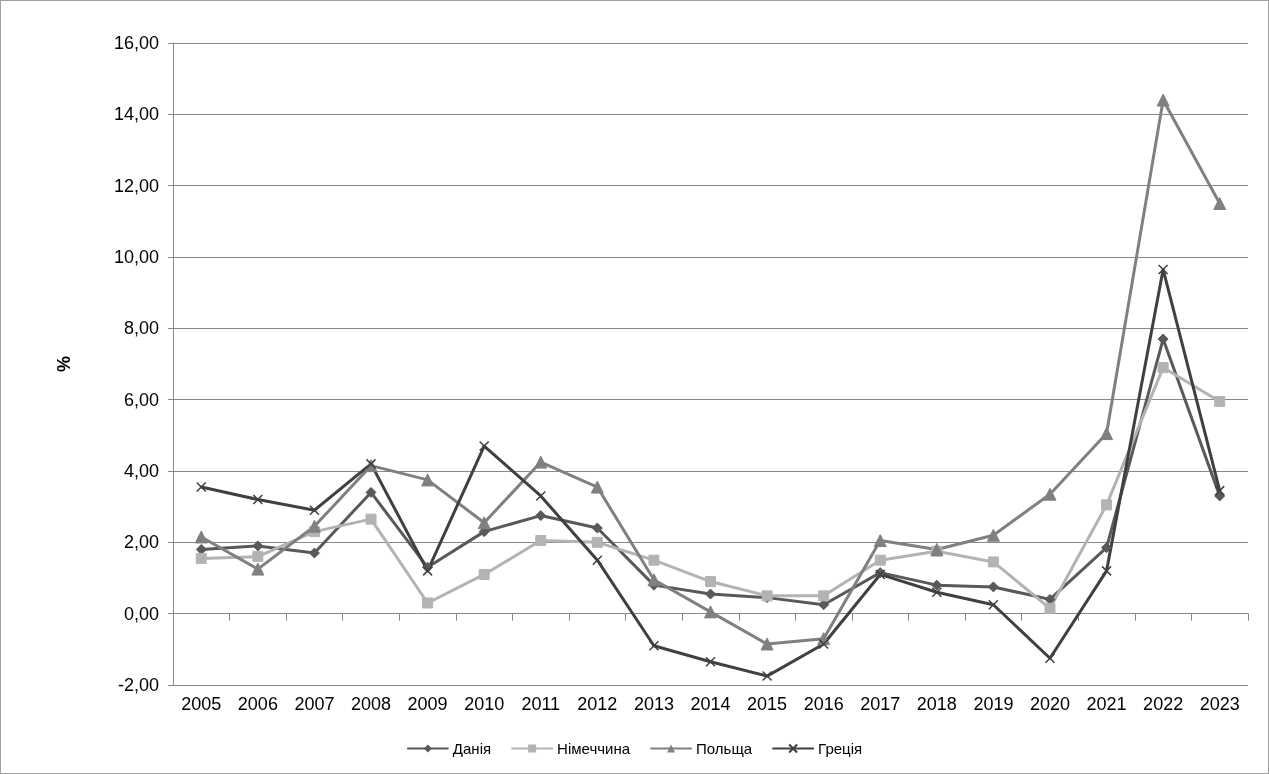 The image size is (1269, 774). Describe the element at coordinates (936, 704) in the screenshot. I see `x-tick-label: 2018` at that location.